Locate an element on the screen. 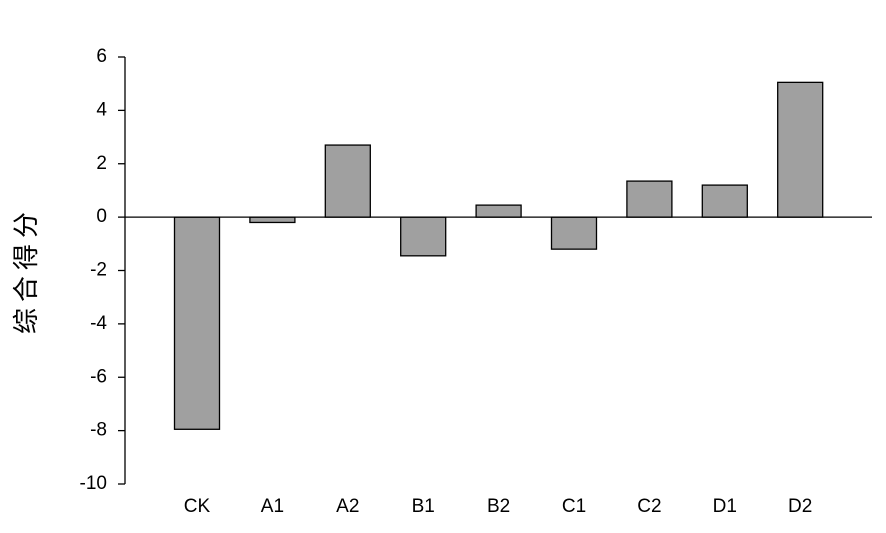  y-axis-label: 综合得分 is located at coordinates (26, 270).